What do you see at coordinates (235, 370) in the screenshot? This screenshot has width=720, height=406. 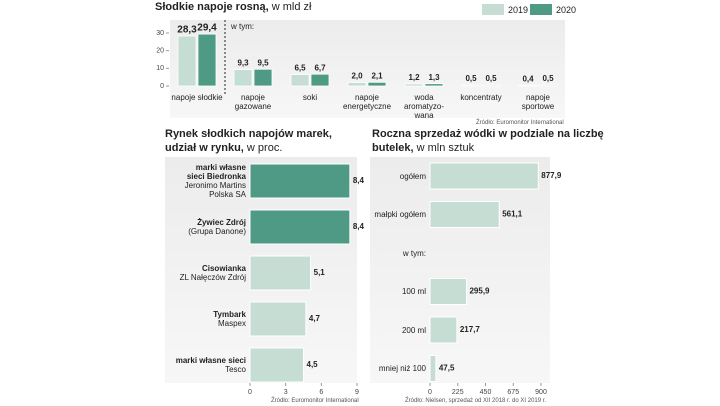 I see `company-name: Tesco` at bounding box center [235, 370].